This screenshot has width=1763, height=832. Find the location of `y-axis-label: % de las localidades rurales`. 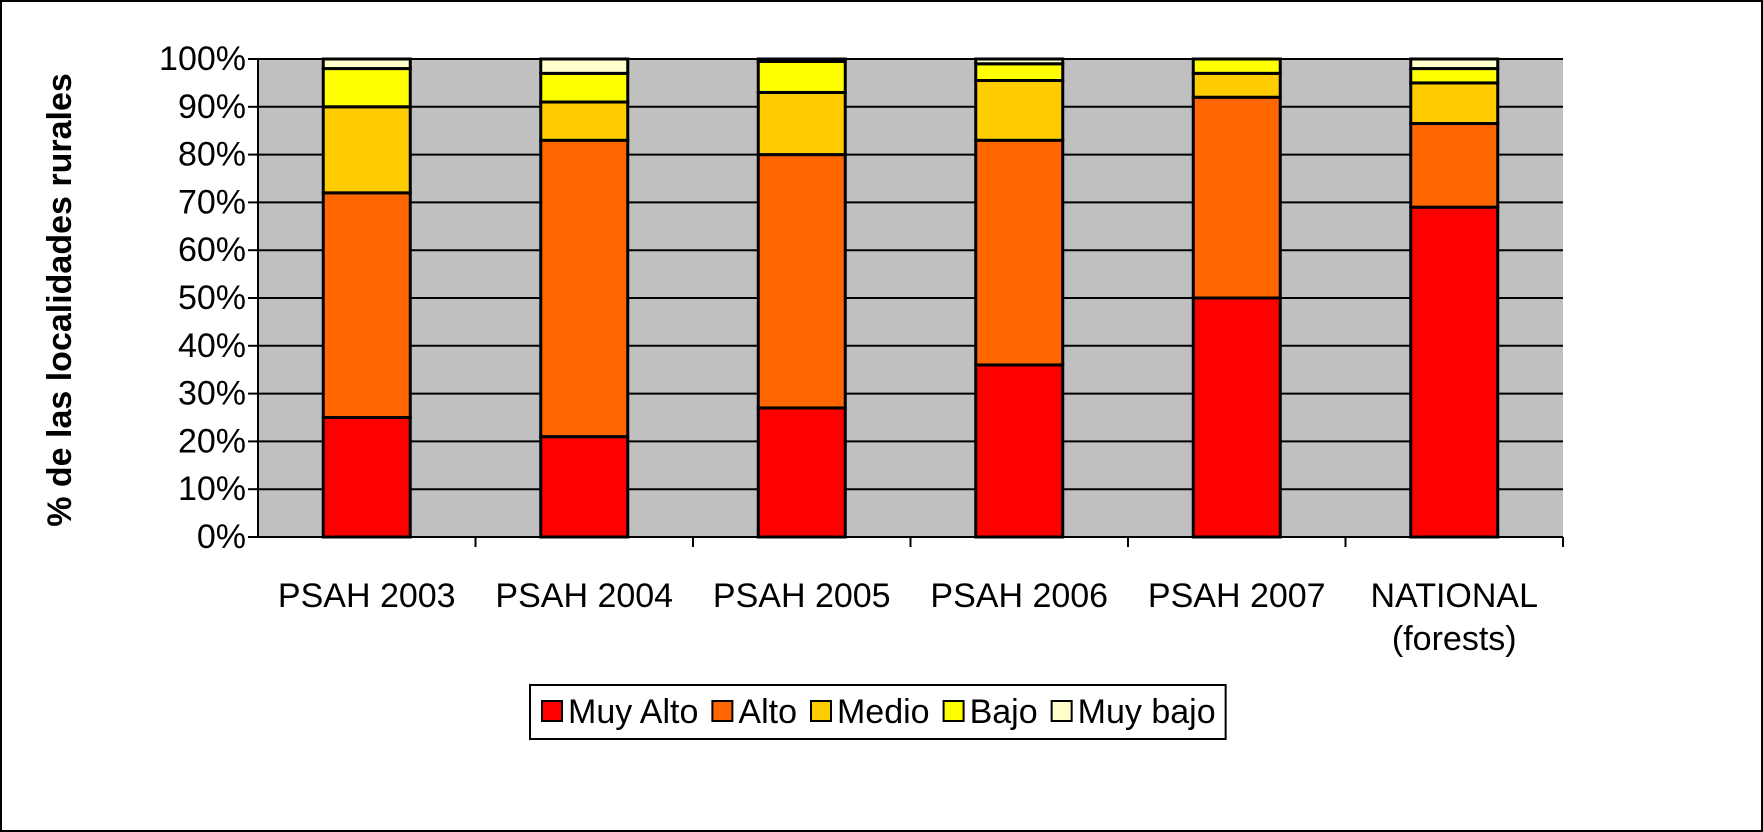

y-axis-label: % de las localidades rurales is located at coordinates (60, 300).